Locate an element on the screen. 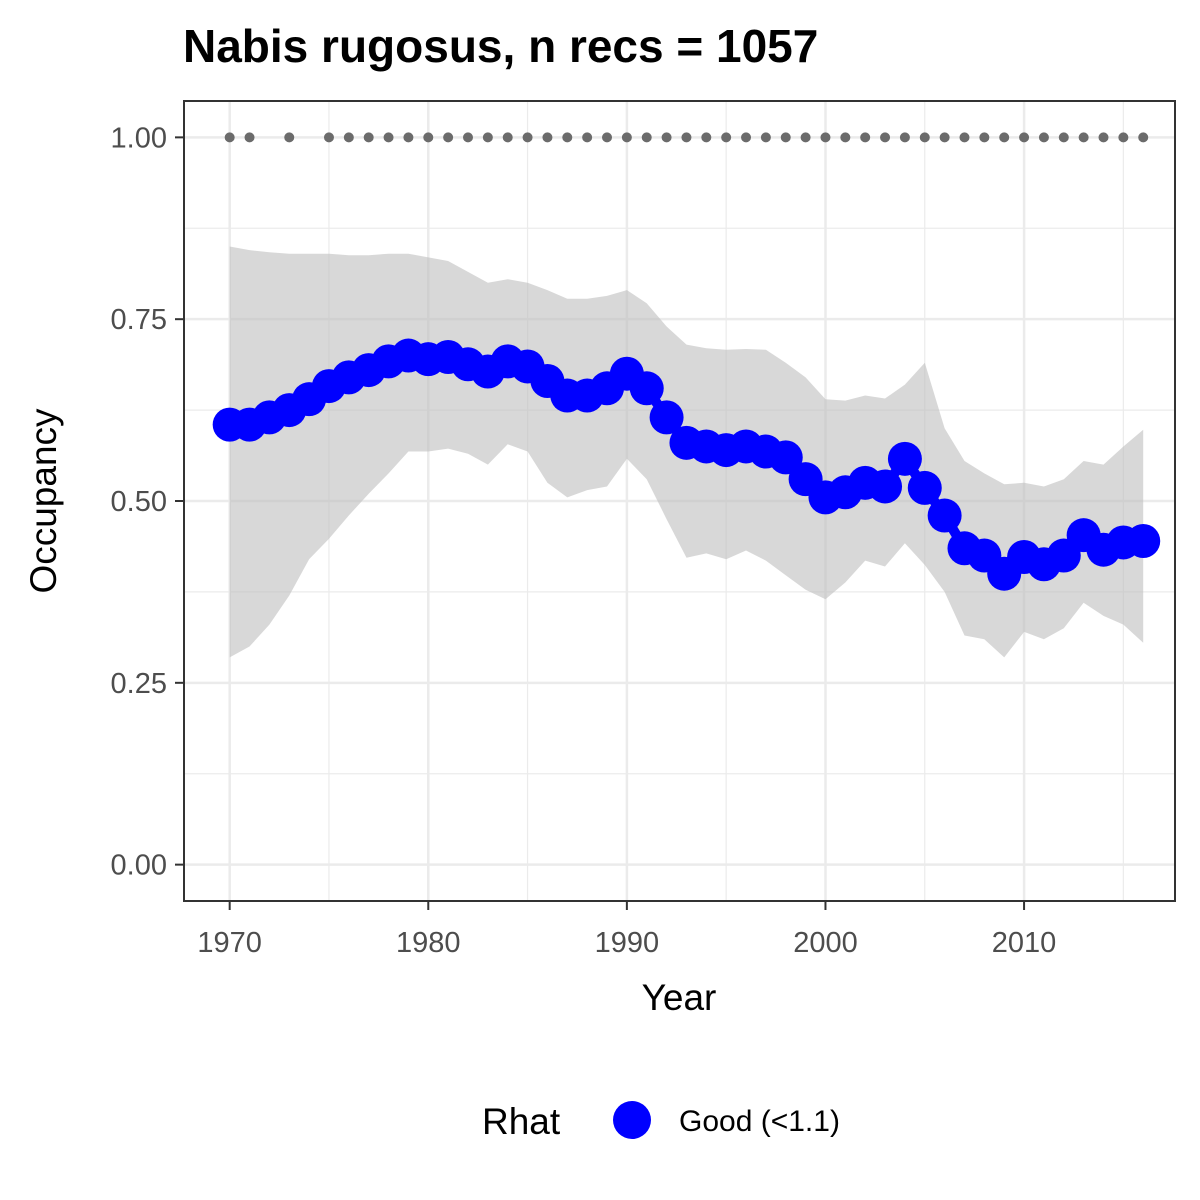 This screenshot has height=1200, width=1200. legend-label-good: Good (<1.1) is located at coordinates (759, 1121).